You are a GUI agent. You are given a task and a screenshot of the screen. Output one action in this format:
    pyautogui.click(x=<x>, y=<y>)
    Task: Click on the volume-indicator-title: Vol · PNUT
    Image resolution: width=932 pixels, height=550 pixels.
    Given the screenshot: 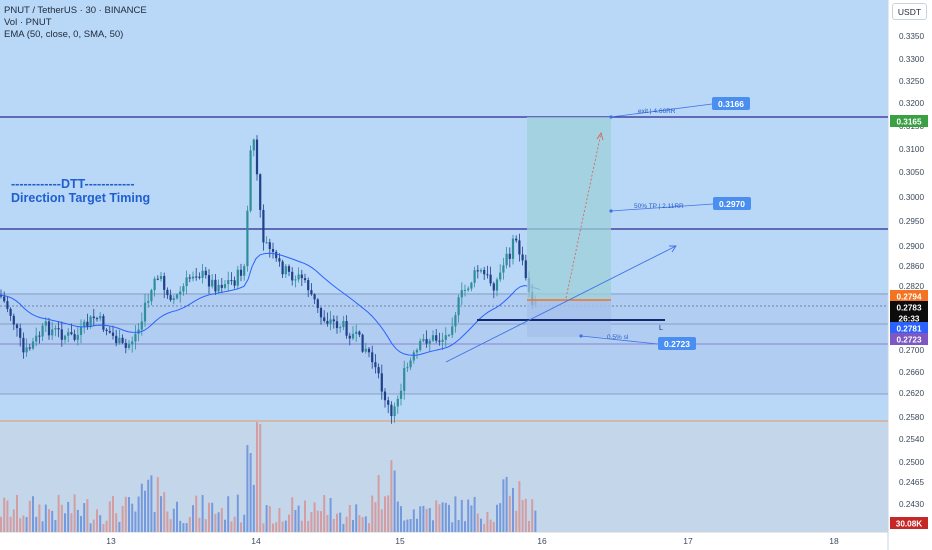 What is the action you would take?
    pyautogui.click(x=28, y=22)
    